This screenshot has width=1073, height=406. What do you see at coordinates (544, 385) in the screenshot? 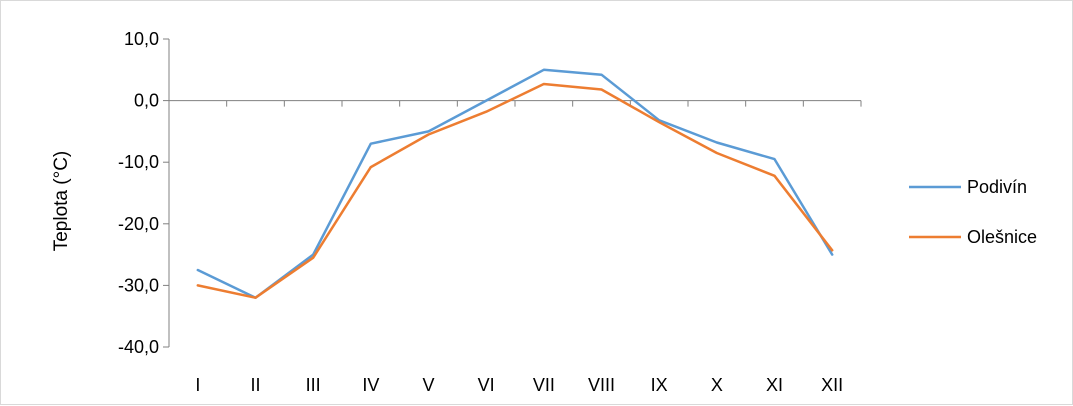
I see `x-category-label: VII` at bounding box center [544, 385].